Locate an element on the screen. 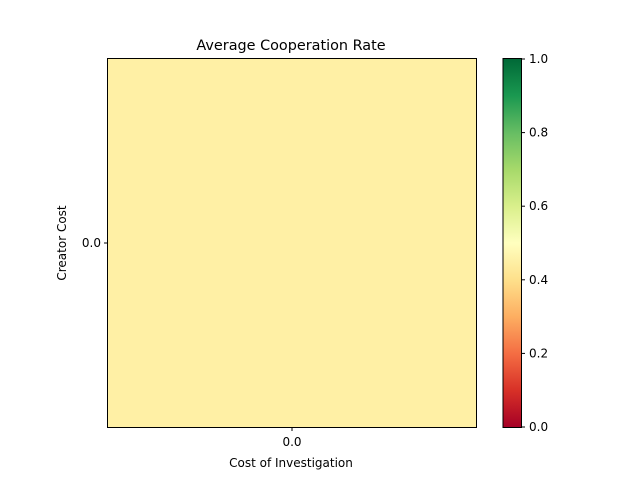 The width and height of the screenshot is (640, 480). colorbar is located at coordinates (512, 243).